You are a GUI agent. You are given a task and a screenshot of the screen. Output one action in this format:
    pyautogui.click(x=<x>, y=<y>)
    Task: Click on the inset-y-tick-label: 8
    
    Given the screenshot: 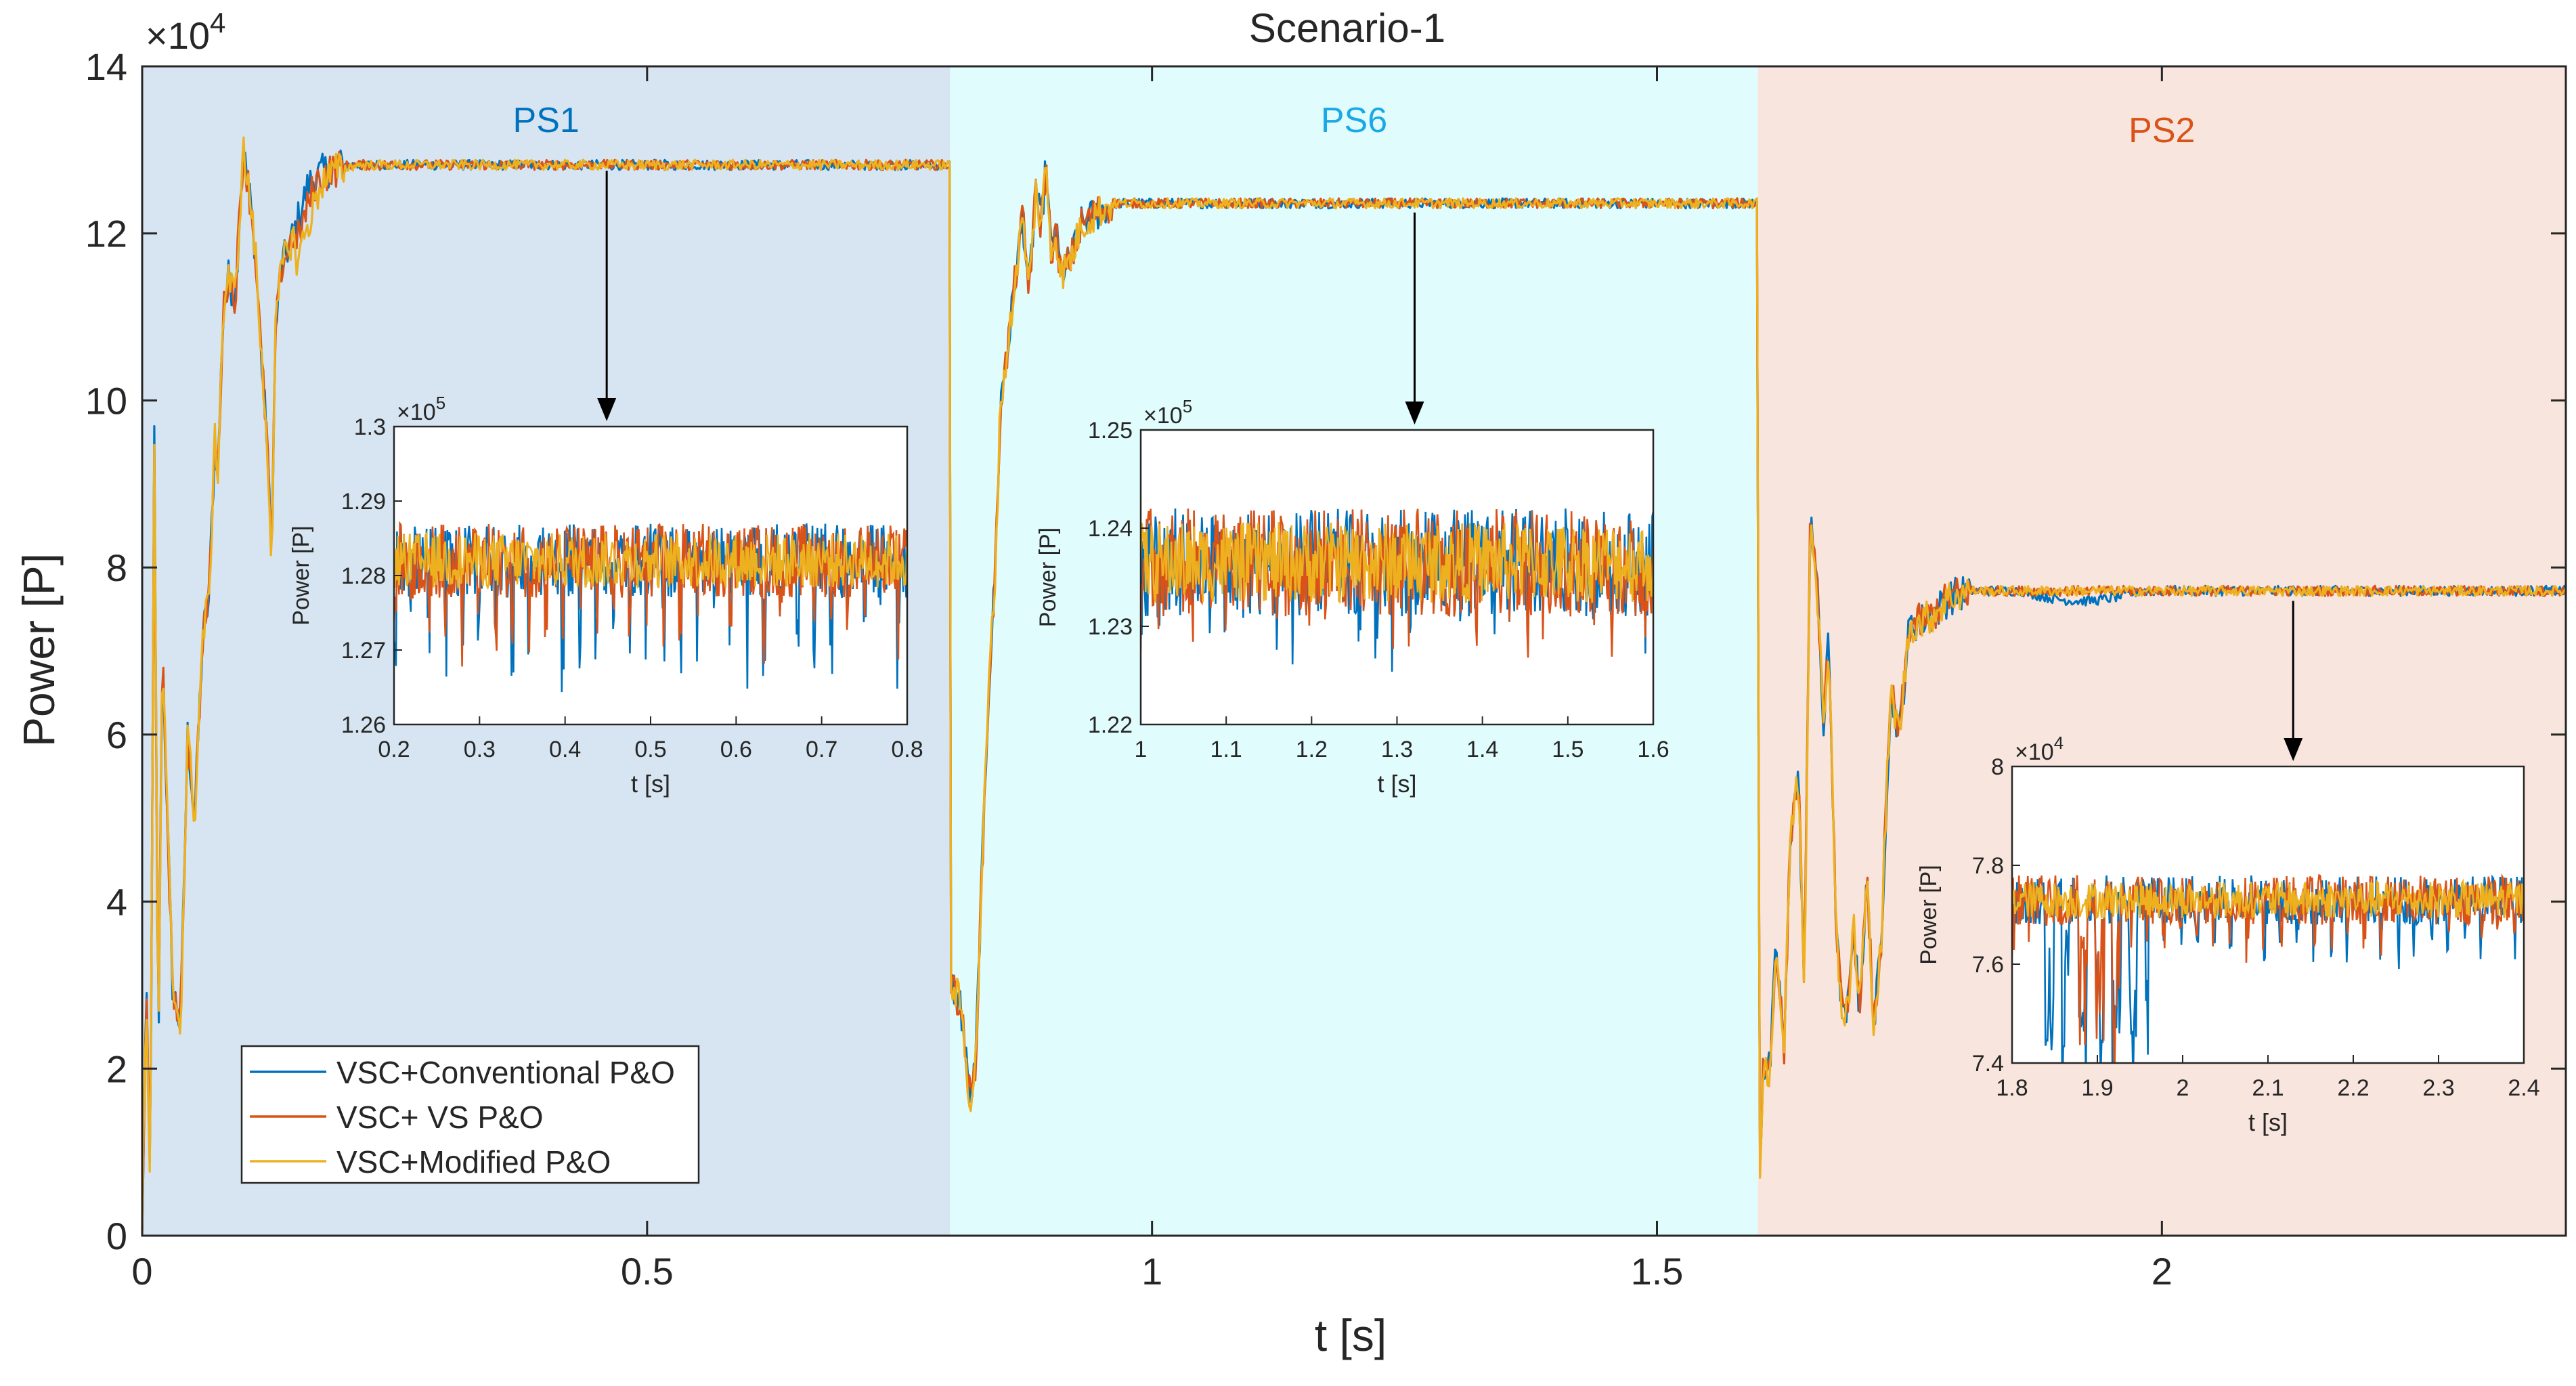 What is the action you would take?
    pyautogui.click(x=1997, y=767)
    